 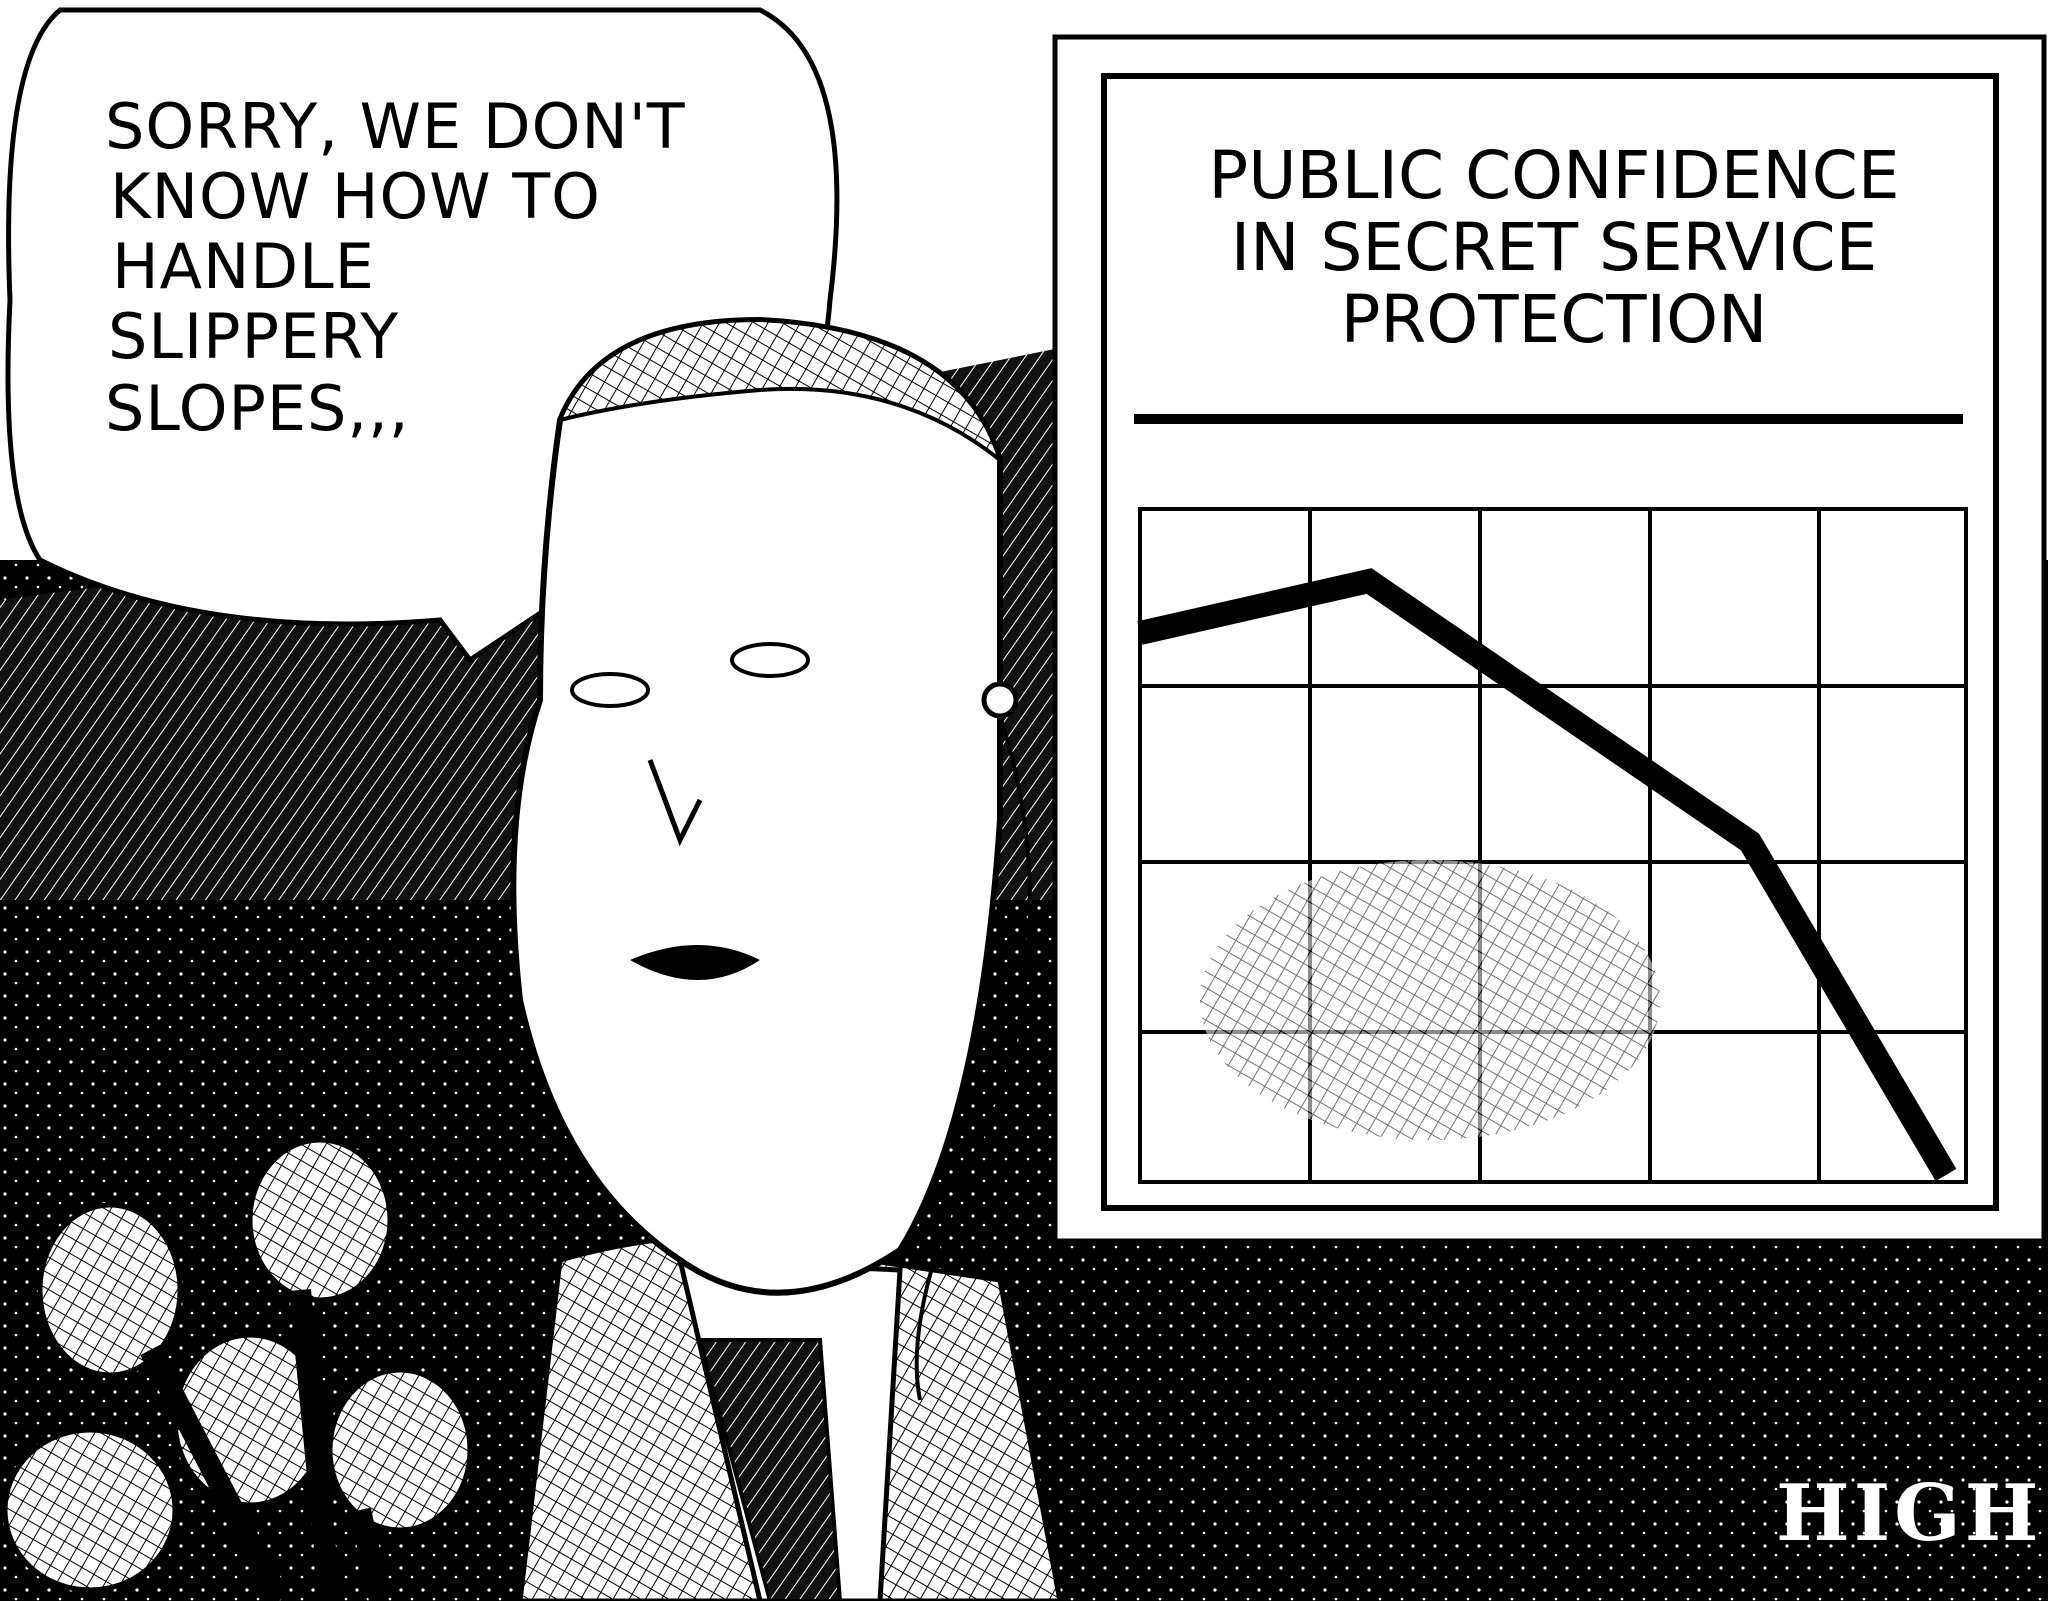 What do you see at coordinates (1909, 1513) in the screenshot?
I see `signature: HIGH` at bounding box center [1909, 1513].